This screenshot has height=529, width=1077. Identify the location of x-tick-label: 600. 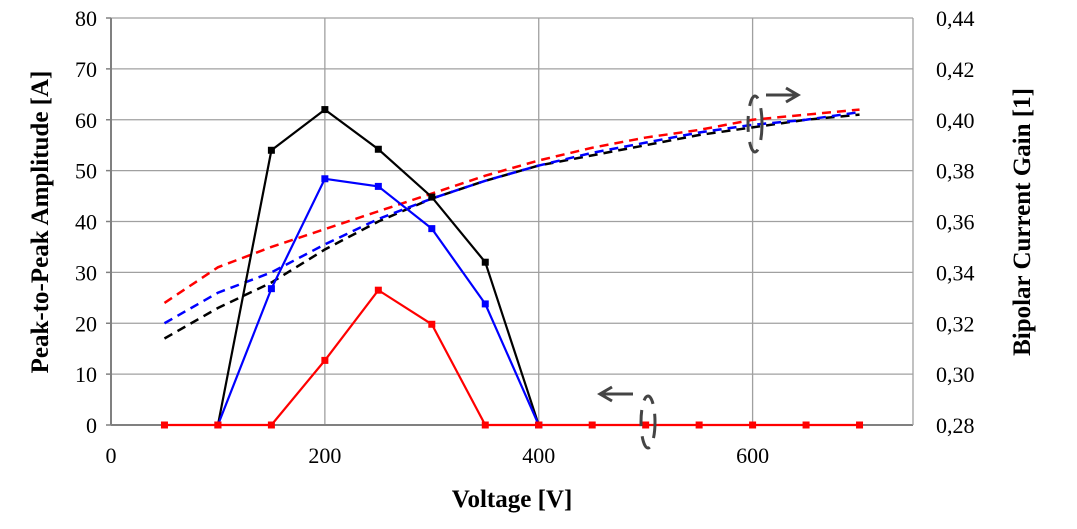
(752, 455).